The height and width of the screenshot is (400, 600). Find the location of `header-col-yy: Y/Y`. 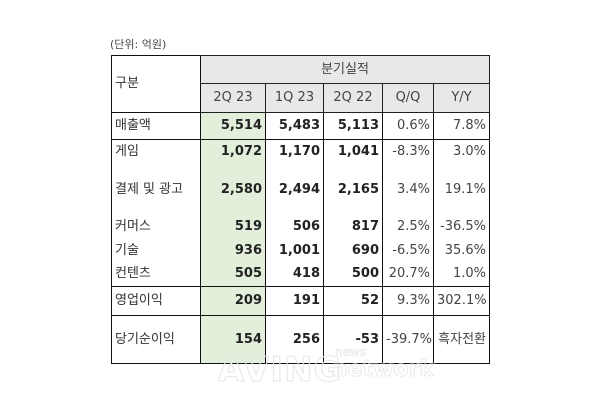

header-col-yy: Y/Y is located at coordinates (461, 98).